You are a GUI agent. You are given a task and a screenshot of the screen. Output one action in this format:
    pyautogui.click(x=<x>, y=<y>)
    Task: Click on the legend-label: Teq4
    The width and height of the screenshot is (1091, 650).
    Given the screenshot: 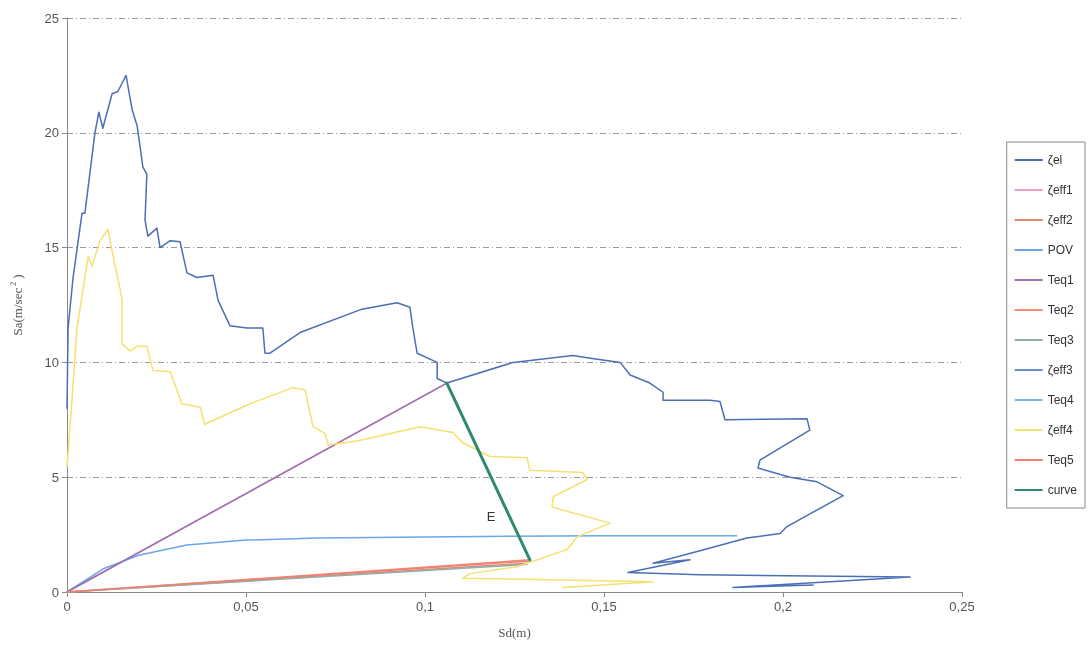 What is the action you would take?
    pyautogui.click(x=1060, y=400)
    